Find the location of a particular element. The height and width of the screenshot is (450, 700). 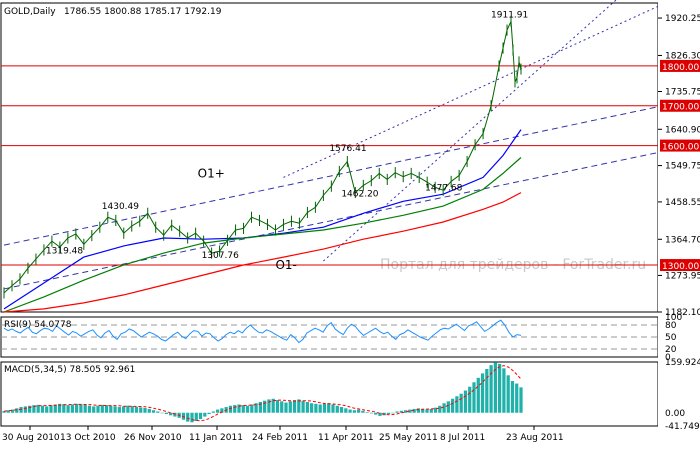

price-annotation: 1477.68 is located at coordinates (443, 188).